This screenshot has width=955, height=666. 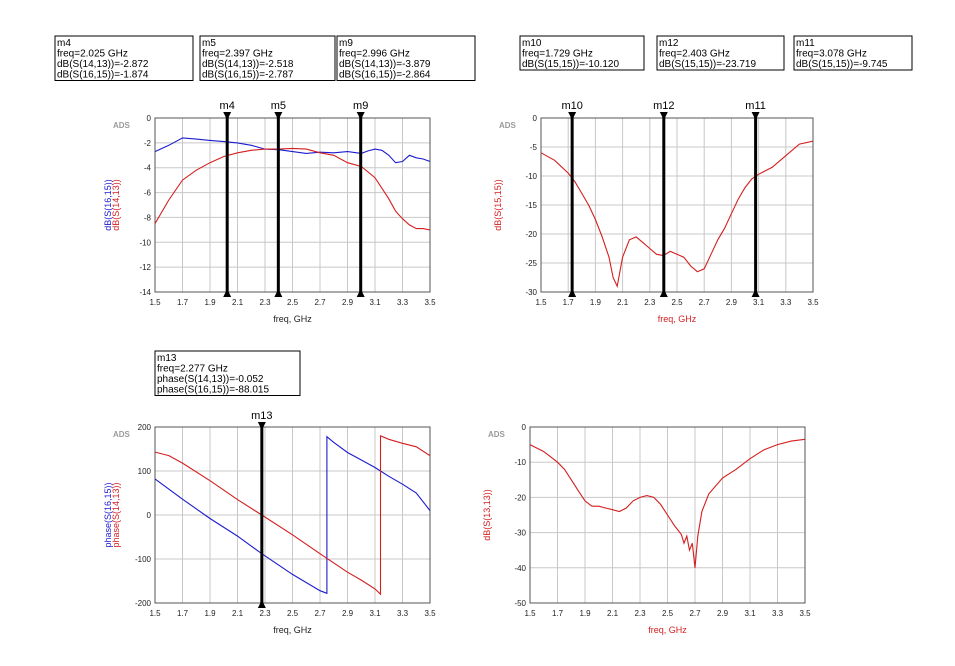 What do you see at coordinates (148, 217) in the screenshot?
I see `y-tick-label: -8` at bounding box center [148, 217].